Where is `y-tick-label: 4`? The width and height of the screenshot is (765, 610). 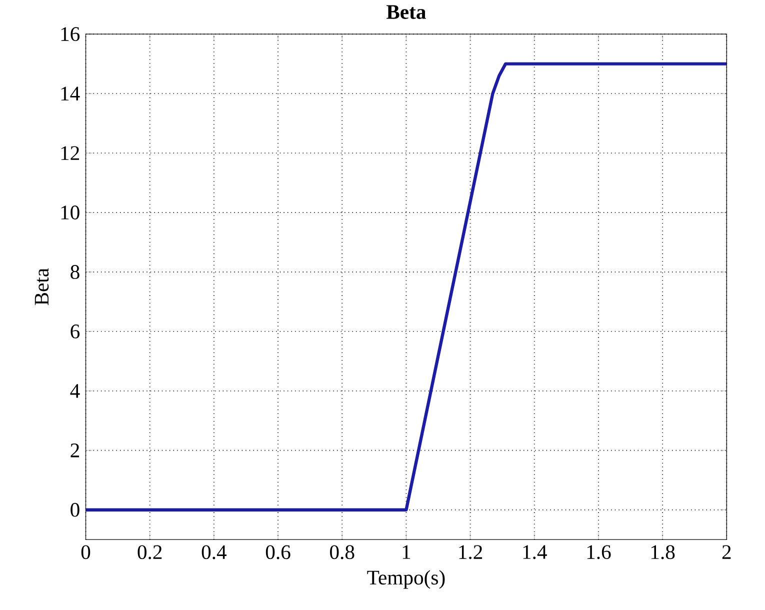
y-tick-label: 4 is located at coordinates (75, 391).